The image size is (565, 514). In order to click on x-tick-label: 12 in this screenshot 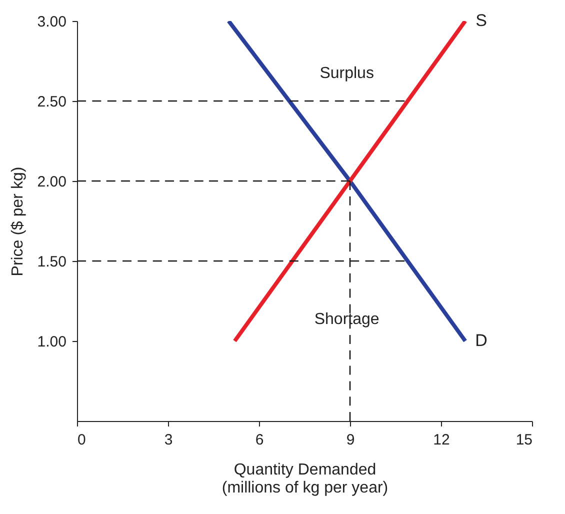, I will do `click(441, 440)`.